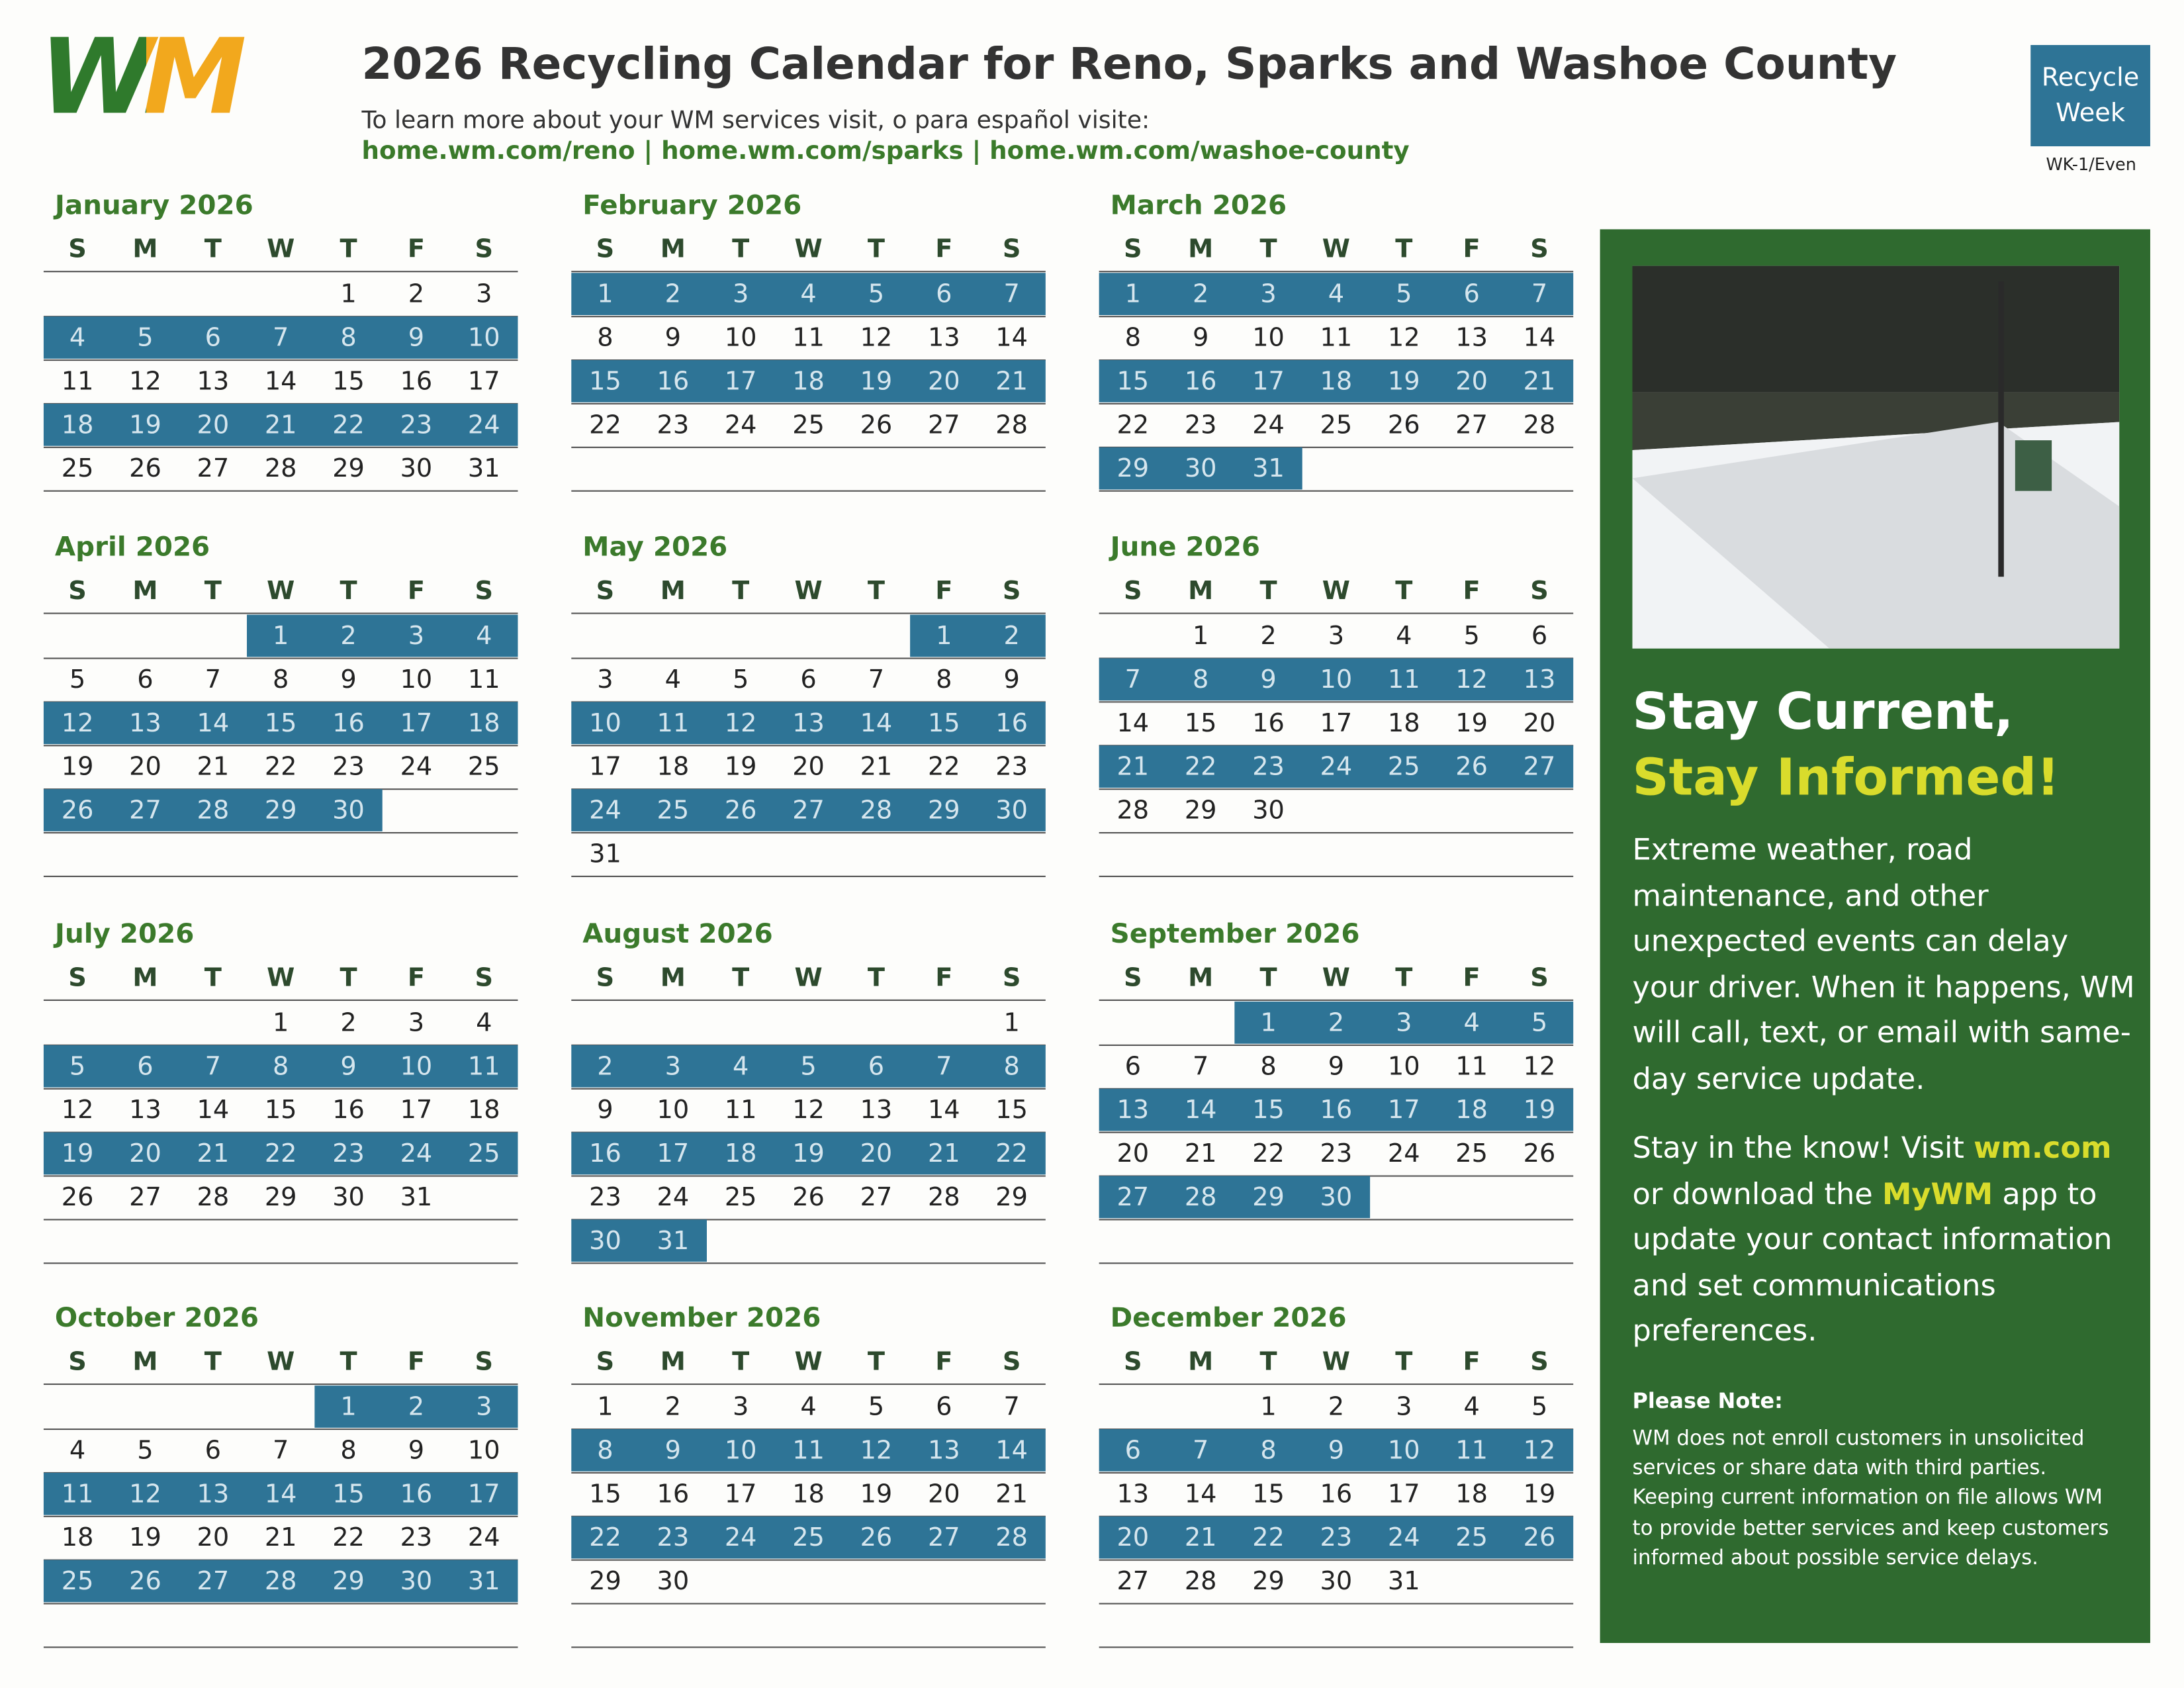 The height and width of the screenshot is (1688, 2184). I want to click on day-number: 24, so click(417, 767).